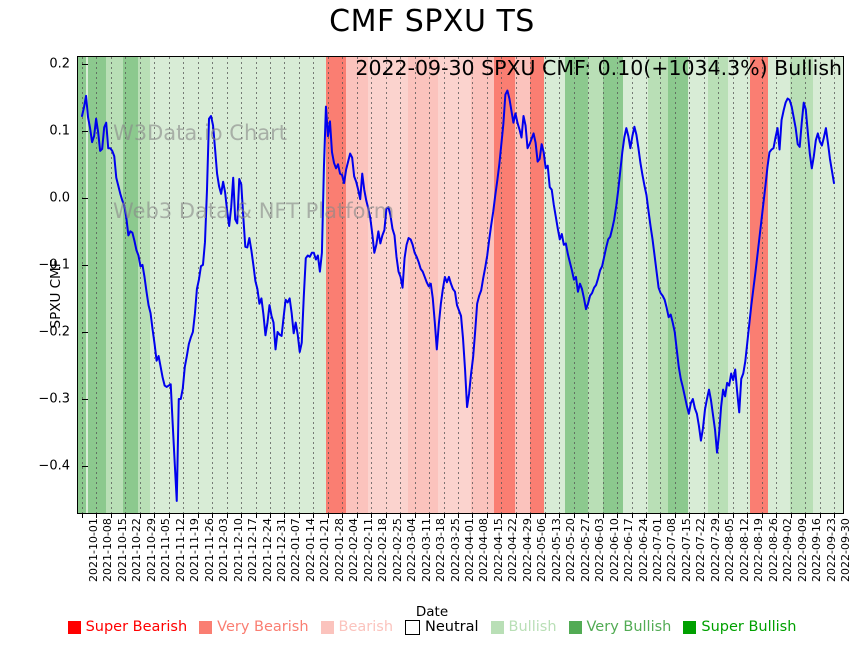 The image size is (864, 646). What do you see at coordinates (498, 550) in the screenshot?
I see `x-tick-label: 2022-04-15` at bounding box center [498, 550].